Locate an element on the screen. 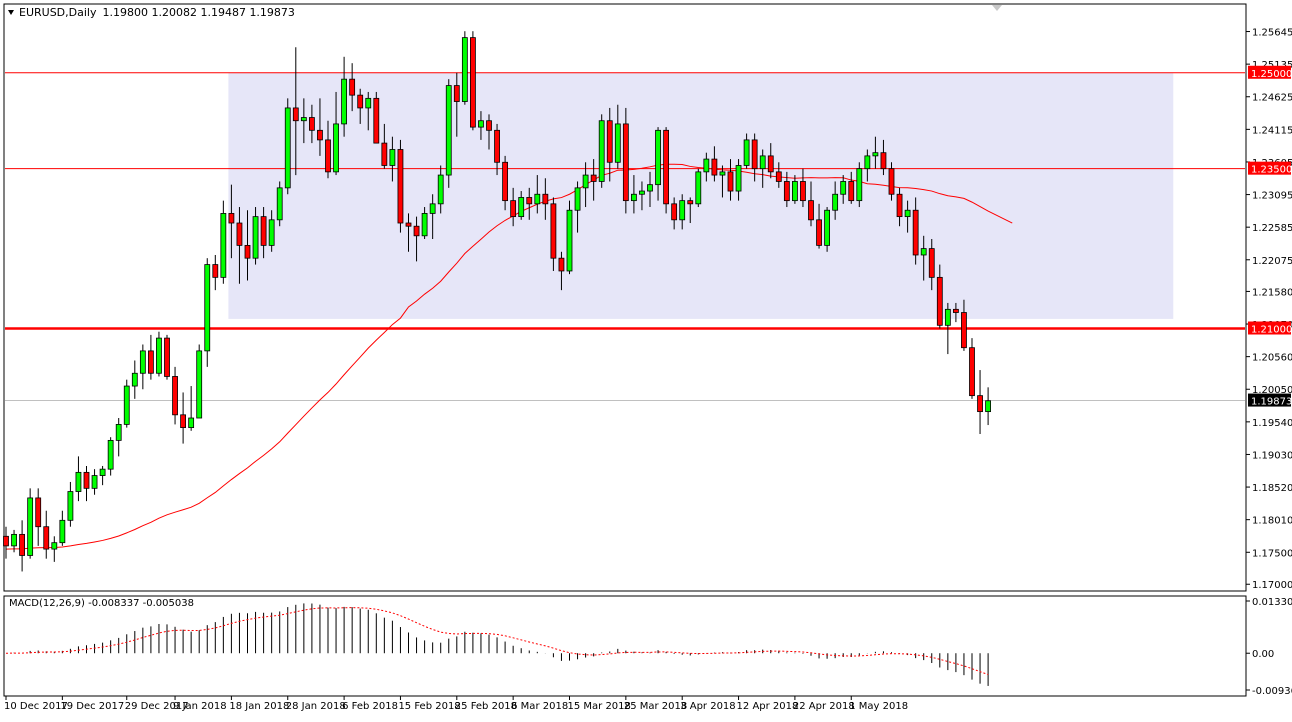 This screenshot has height=722, width=1292. scroll-marker-icon is located at coordinates (997, 8).